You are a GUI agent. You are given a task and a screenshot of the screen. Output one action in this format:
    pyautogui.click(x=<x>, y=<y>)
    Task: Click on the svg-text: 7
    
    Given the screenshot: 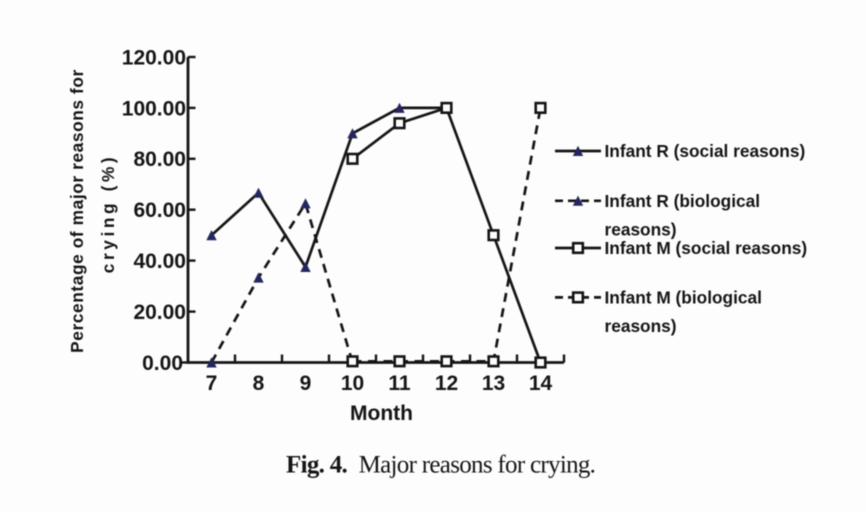 What is the action you would take?
    pyautogui.click(x=212, y=383)
    